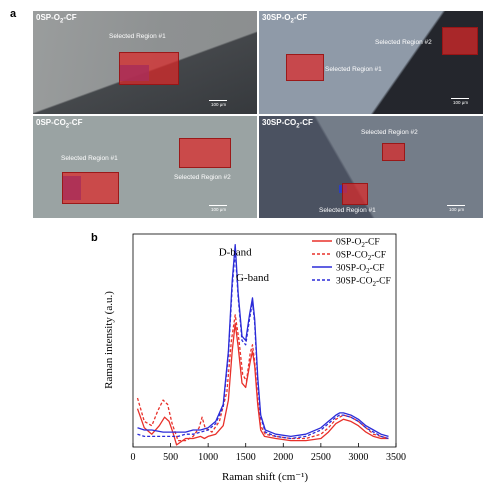 The image size is (504, 490). Describe the element at coordinates (321, 457) in the screenshot. I see `x-tick-label: 2500` at that location.